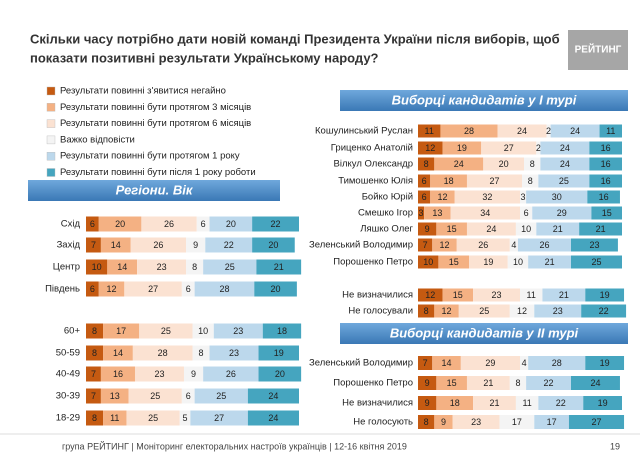  What do you see at coordinates (383, 422) in the screenshot?
I see `category-label: Не голосують` at bounding box center [383, 422].